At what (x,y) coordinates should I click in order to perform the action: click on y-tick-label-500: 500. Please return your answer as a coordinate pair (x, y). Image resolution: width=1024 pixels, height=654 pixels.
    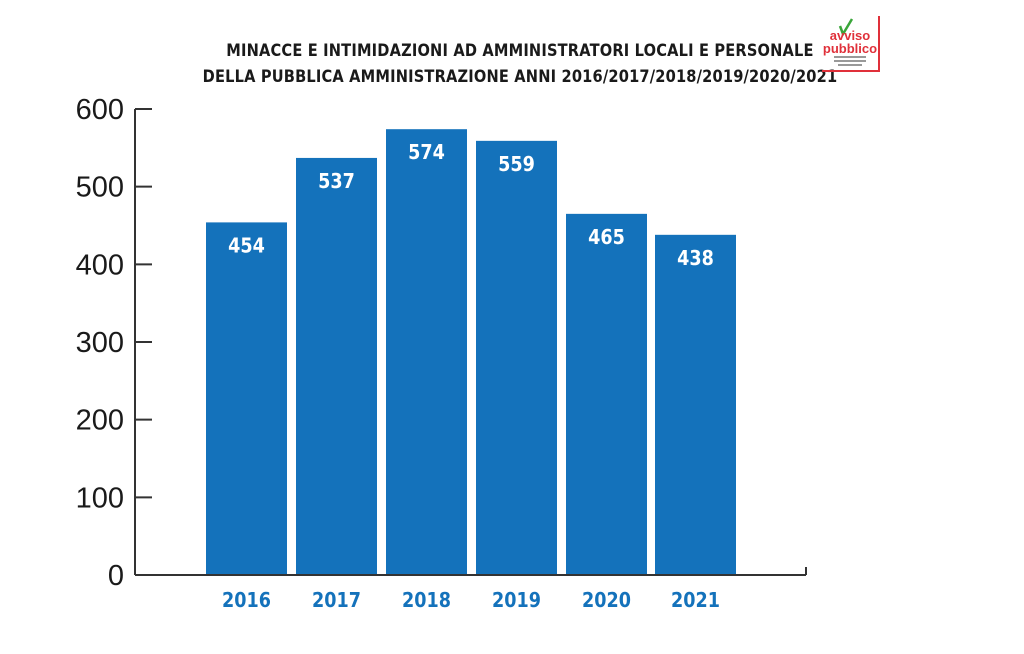
    Looking at the image, I should click on (100, 188).